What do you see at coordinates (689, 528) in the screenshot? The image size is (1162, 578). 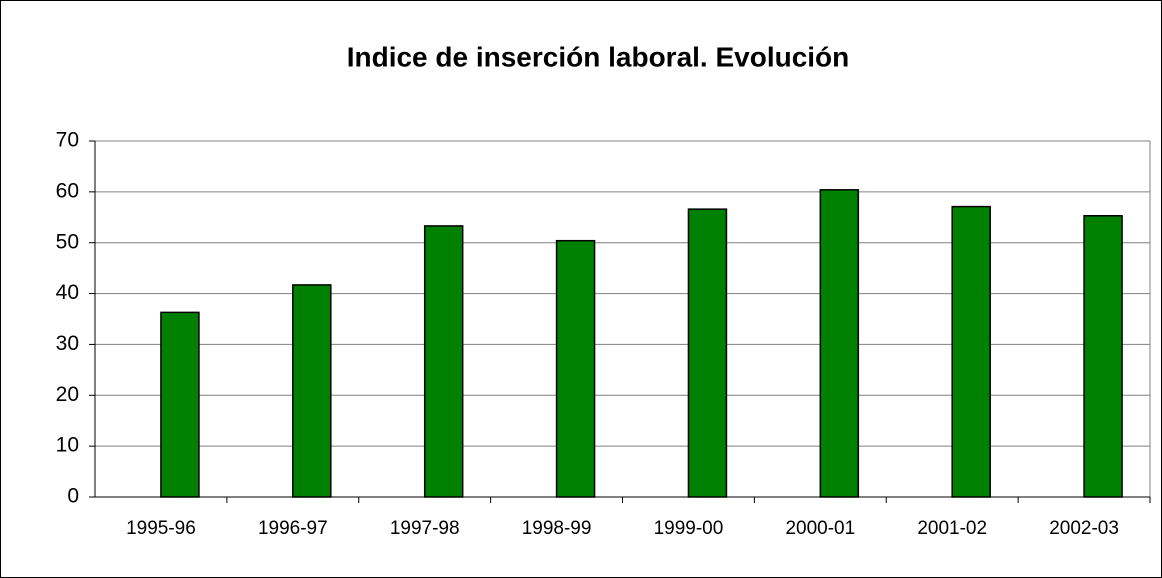 I see `x-tick-label: 1999-00` at bounding box center [689, 528].